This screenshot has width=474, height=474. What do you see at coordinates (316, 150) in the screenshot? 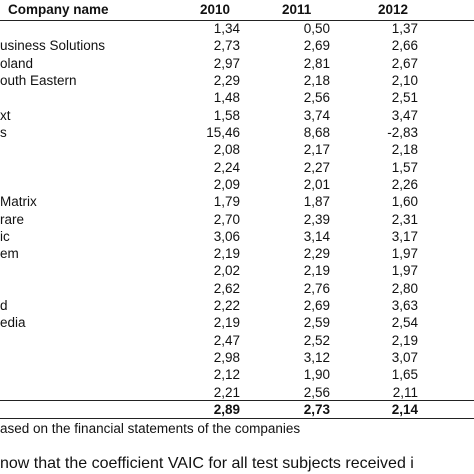
I see `value-cell: 2,17` at bounding box center [316, 150].